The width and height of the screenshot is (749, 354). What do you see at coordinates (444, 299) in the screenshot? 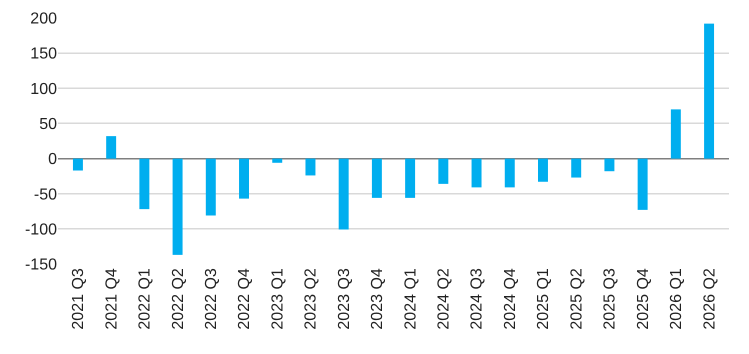
I see `x-tick-label: 2024 Q2` at bounding box center [444, 299].